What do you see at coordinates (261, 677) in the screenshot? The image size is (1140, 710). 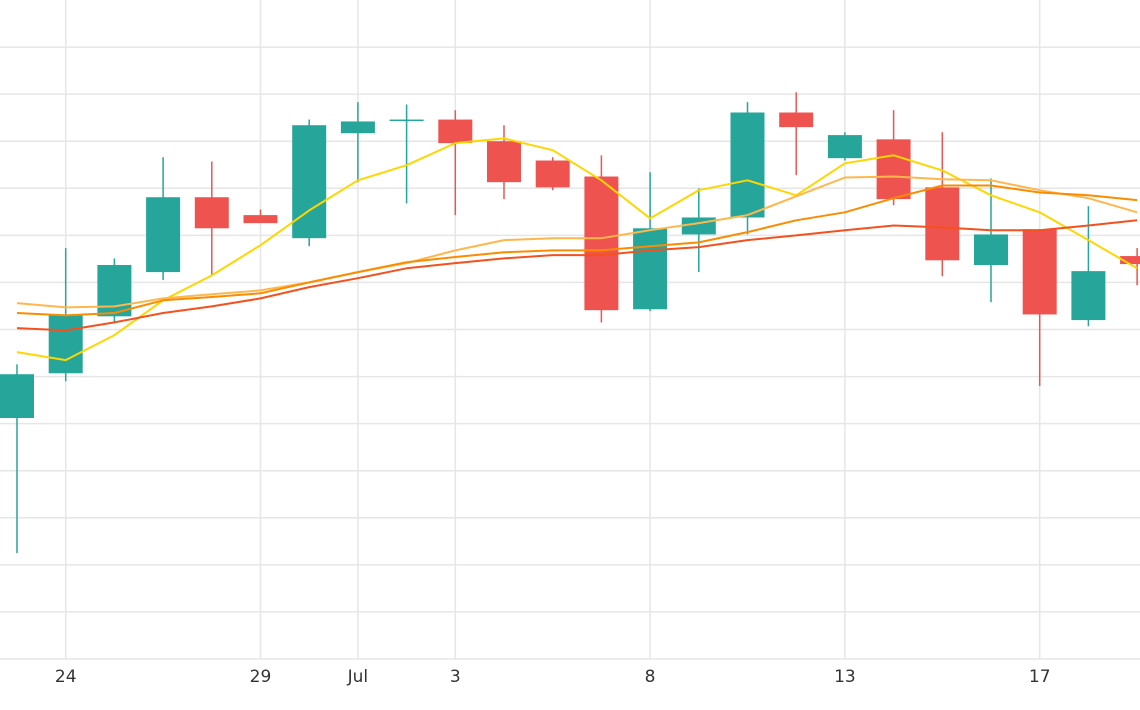 I see `x-tick-label: 29` at bounding box center [261, 677].